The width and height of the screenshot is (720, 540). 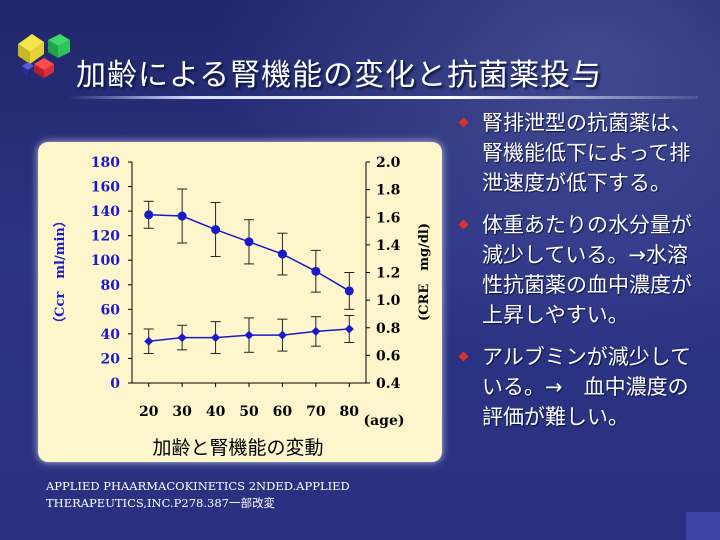 What do you see at coordinates (388, 356) in the screenshot?
I see `right-tick-label: 0.6` at bounding box center [388, 356].